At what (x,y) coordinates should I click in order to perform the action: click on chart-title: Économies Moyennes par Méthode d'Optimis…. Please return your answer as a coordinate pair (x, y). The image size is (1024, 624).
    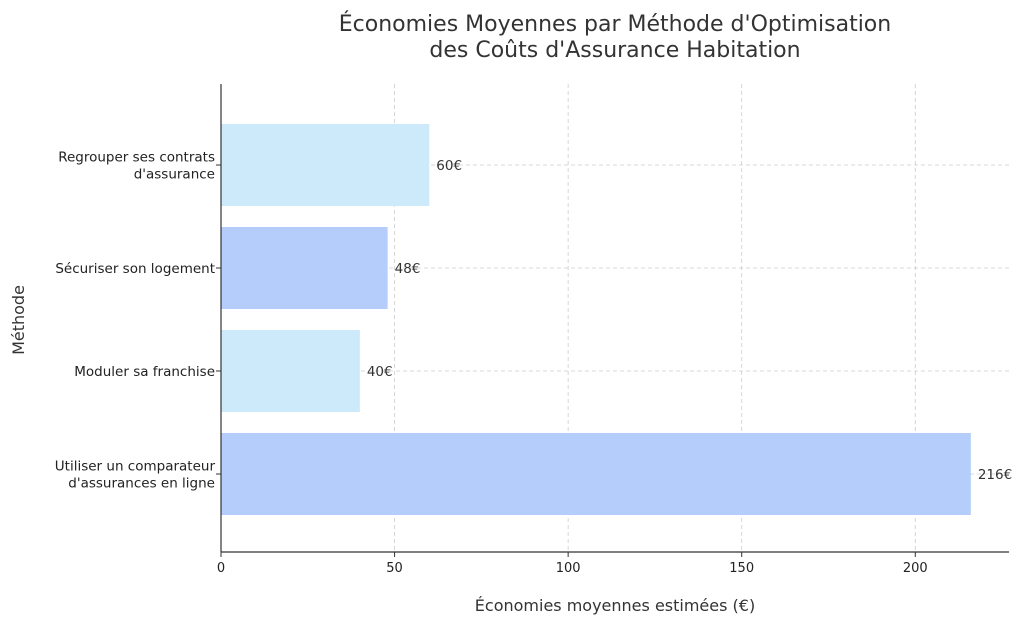
    Looking at the image, I should click on (615, 37).